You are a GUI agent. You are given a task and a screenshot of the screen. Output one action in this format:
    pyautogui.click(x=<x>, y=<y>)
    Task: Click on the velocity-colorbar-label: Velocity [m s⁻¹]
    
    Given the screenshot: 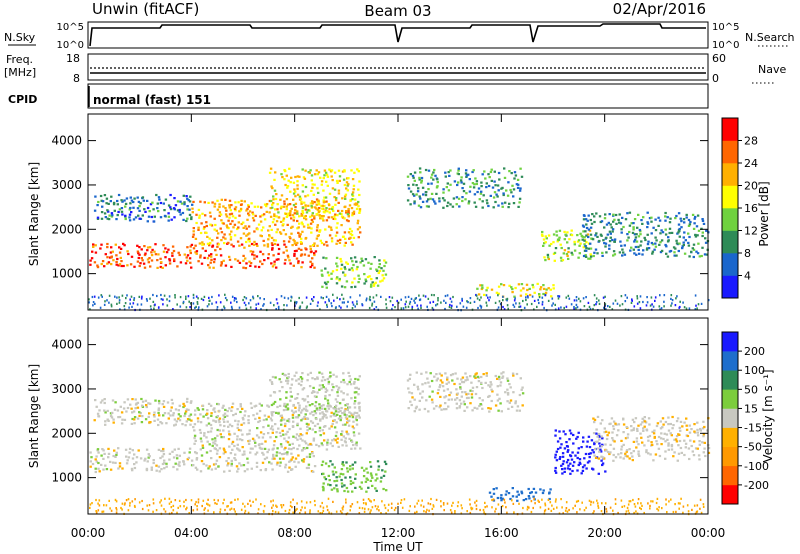 What is the action you would take?
    pyautogui.click(x=768, y=415)
    